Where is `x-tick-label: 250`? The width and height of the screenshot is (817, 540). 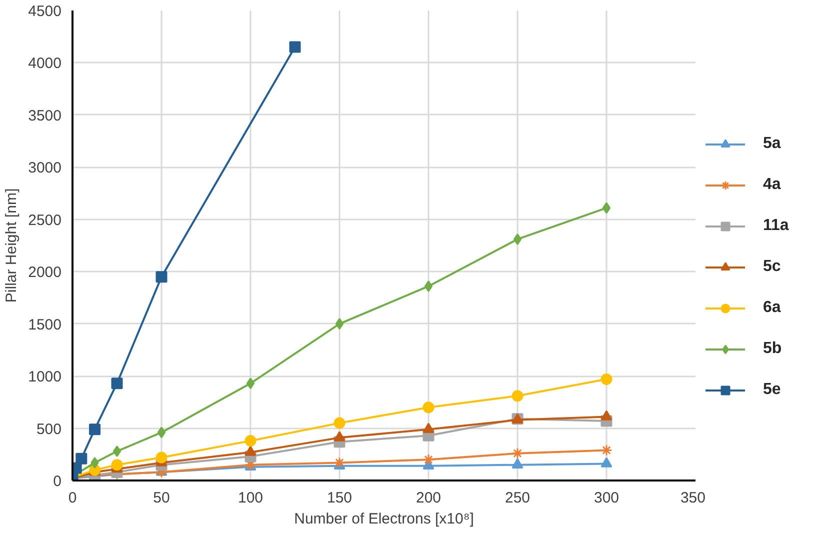 x-tick-label: 250 is located at coordinates (517, 498).